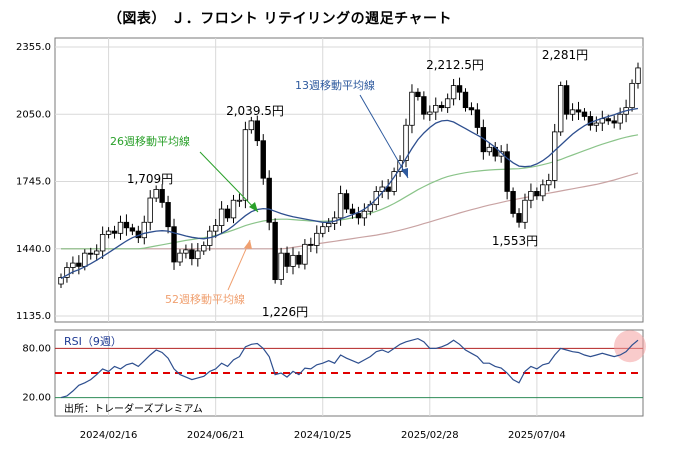  I want to click on ma26-arrow-head, so click(253, 207).